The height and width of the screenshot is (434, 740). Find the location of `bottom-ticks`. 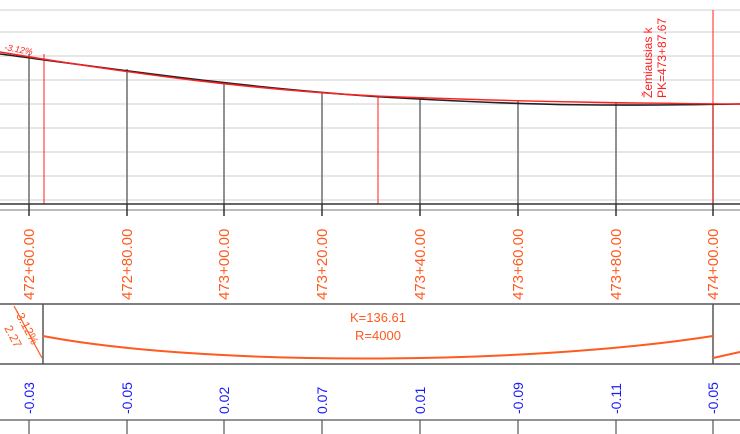

bottom-ticks is located at coordinates (371, 427).